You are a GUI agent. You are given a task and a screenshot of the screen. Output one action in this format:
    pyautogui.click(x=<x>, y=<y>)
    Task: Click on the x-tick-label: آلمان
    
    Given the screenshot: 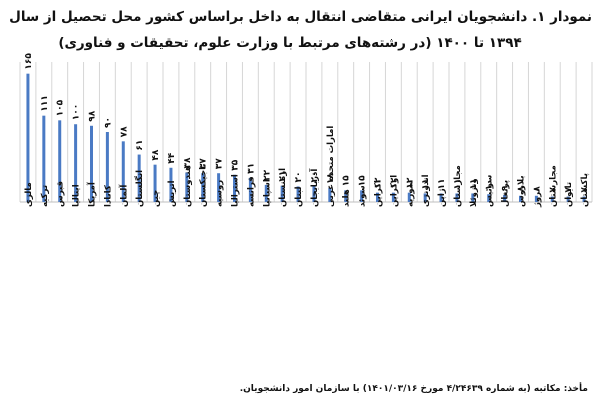 What is the action you would take?
    pyautogui.click(x=123, y=195)
    